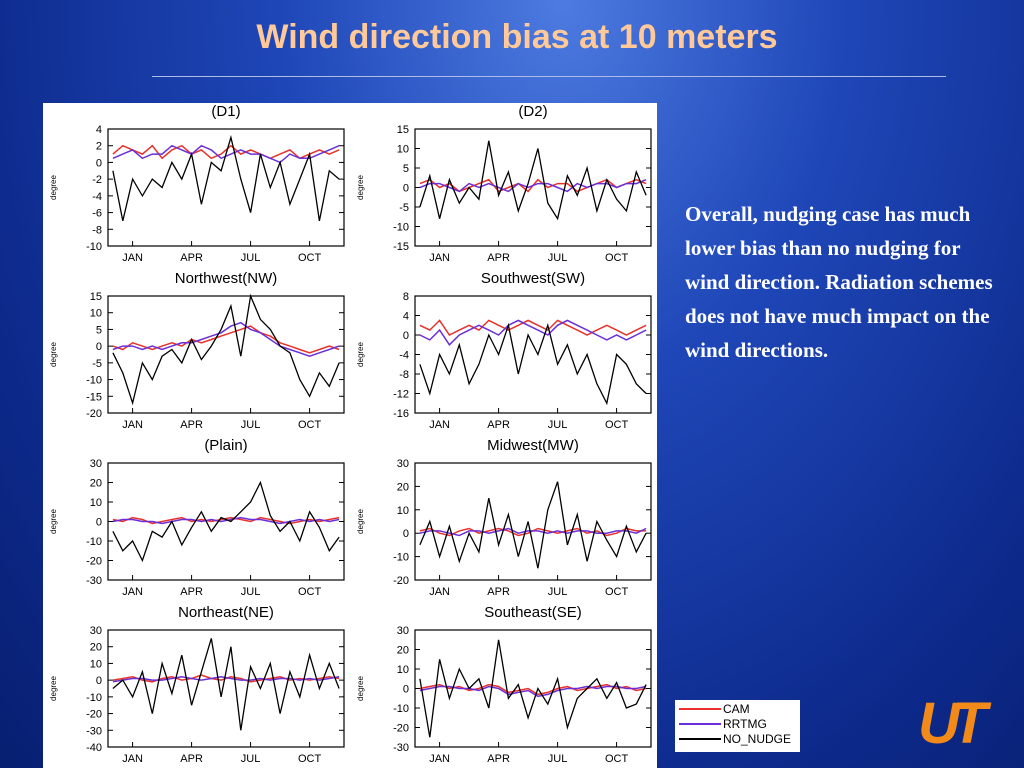 The image size is (1024, 768). What do you see at coordinates (96, 484) in the screenshot?
I see `y-tick-label: 20` at bounding box center [96, 484].